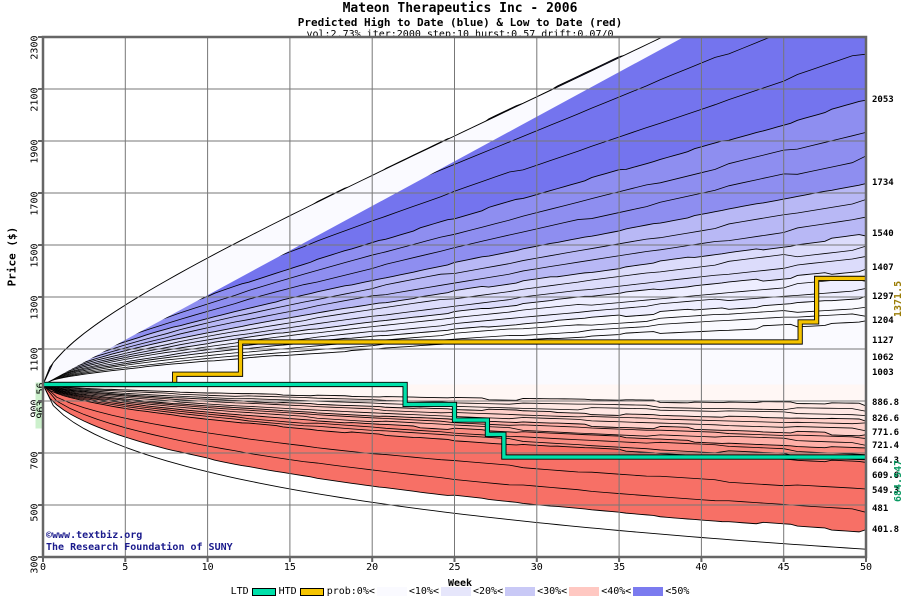 The width and height of the screenshot is (920, 600). Describe the element at coordinates (883, 320) in the screenshot. I see `right-tick-1204: 1204` at that location.